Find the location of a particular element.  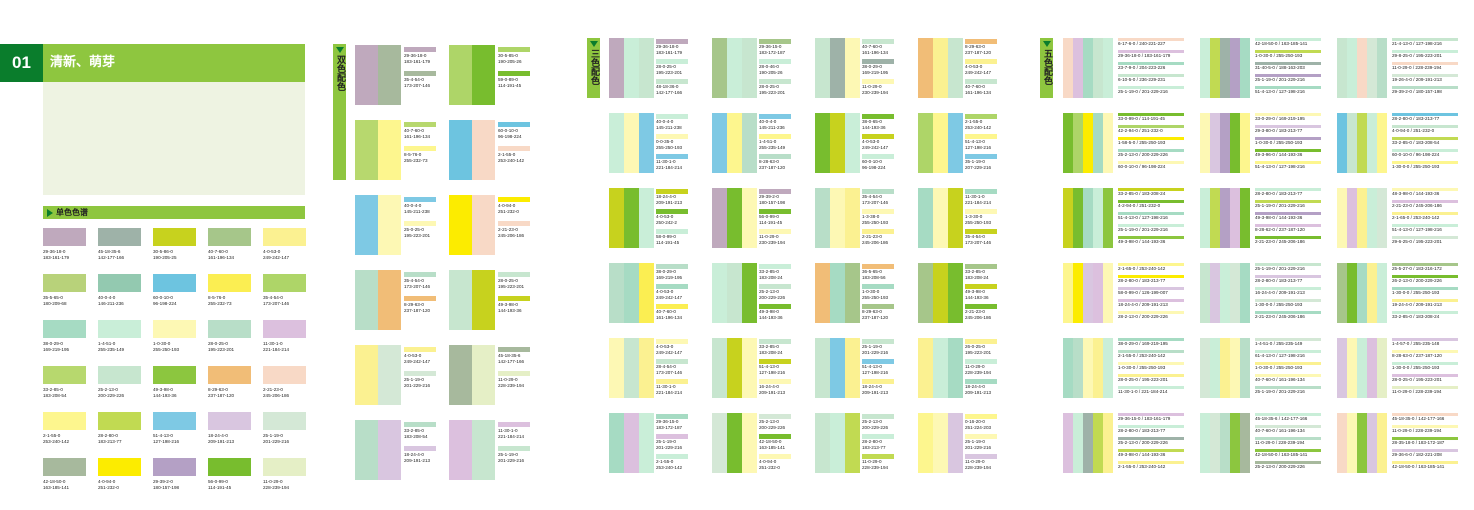

color-code-label: 249-242-147 is located at coordinates (978, 72).